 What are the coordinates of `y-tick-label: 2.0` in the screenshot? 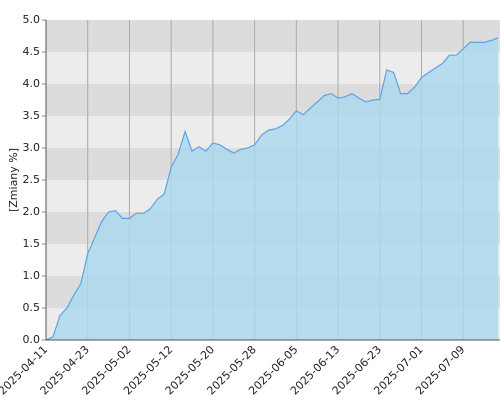 It's located at (32, 211).